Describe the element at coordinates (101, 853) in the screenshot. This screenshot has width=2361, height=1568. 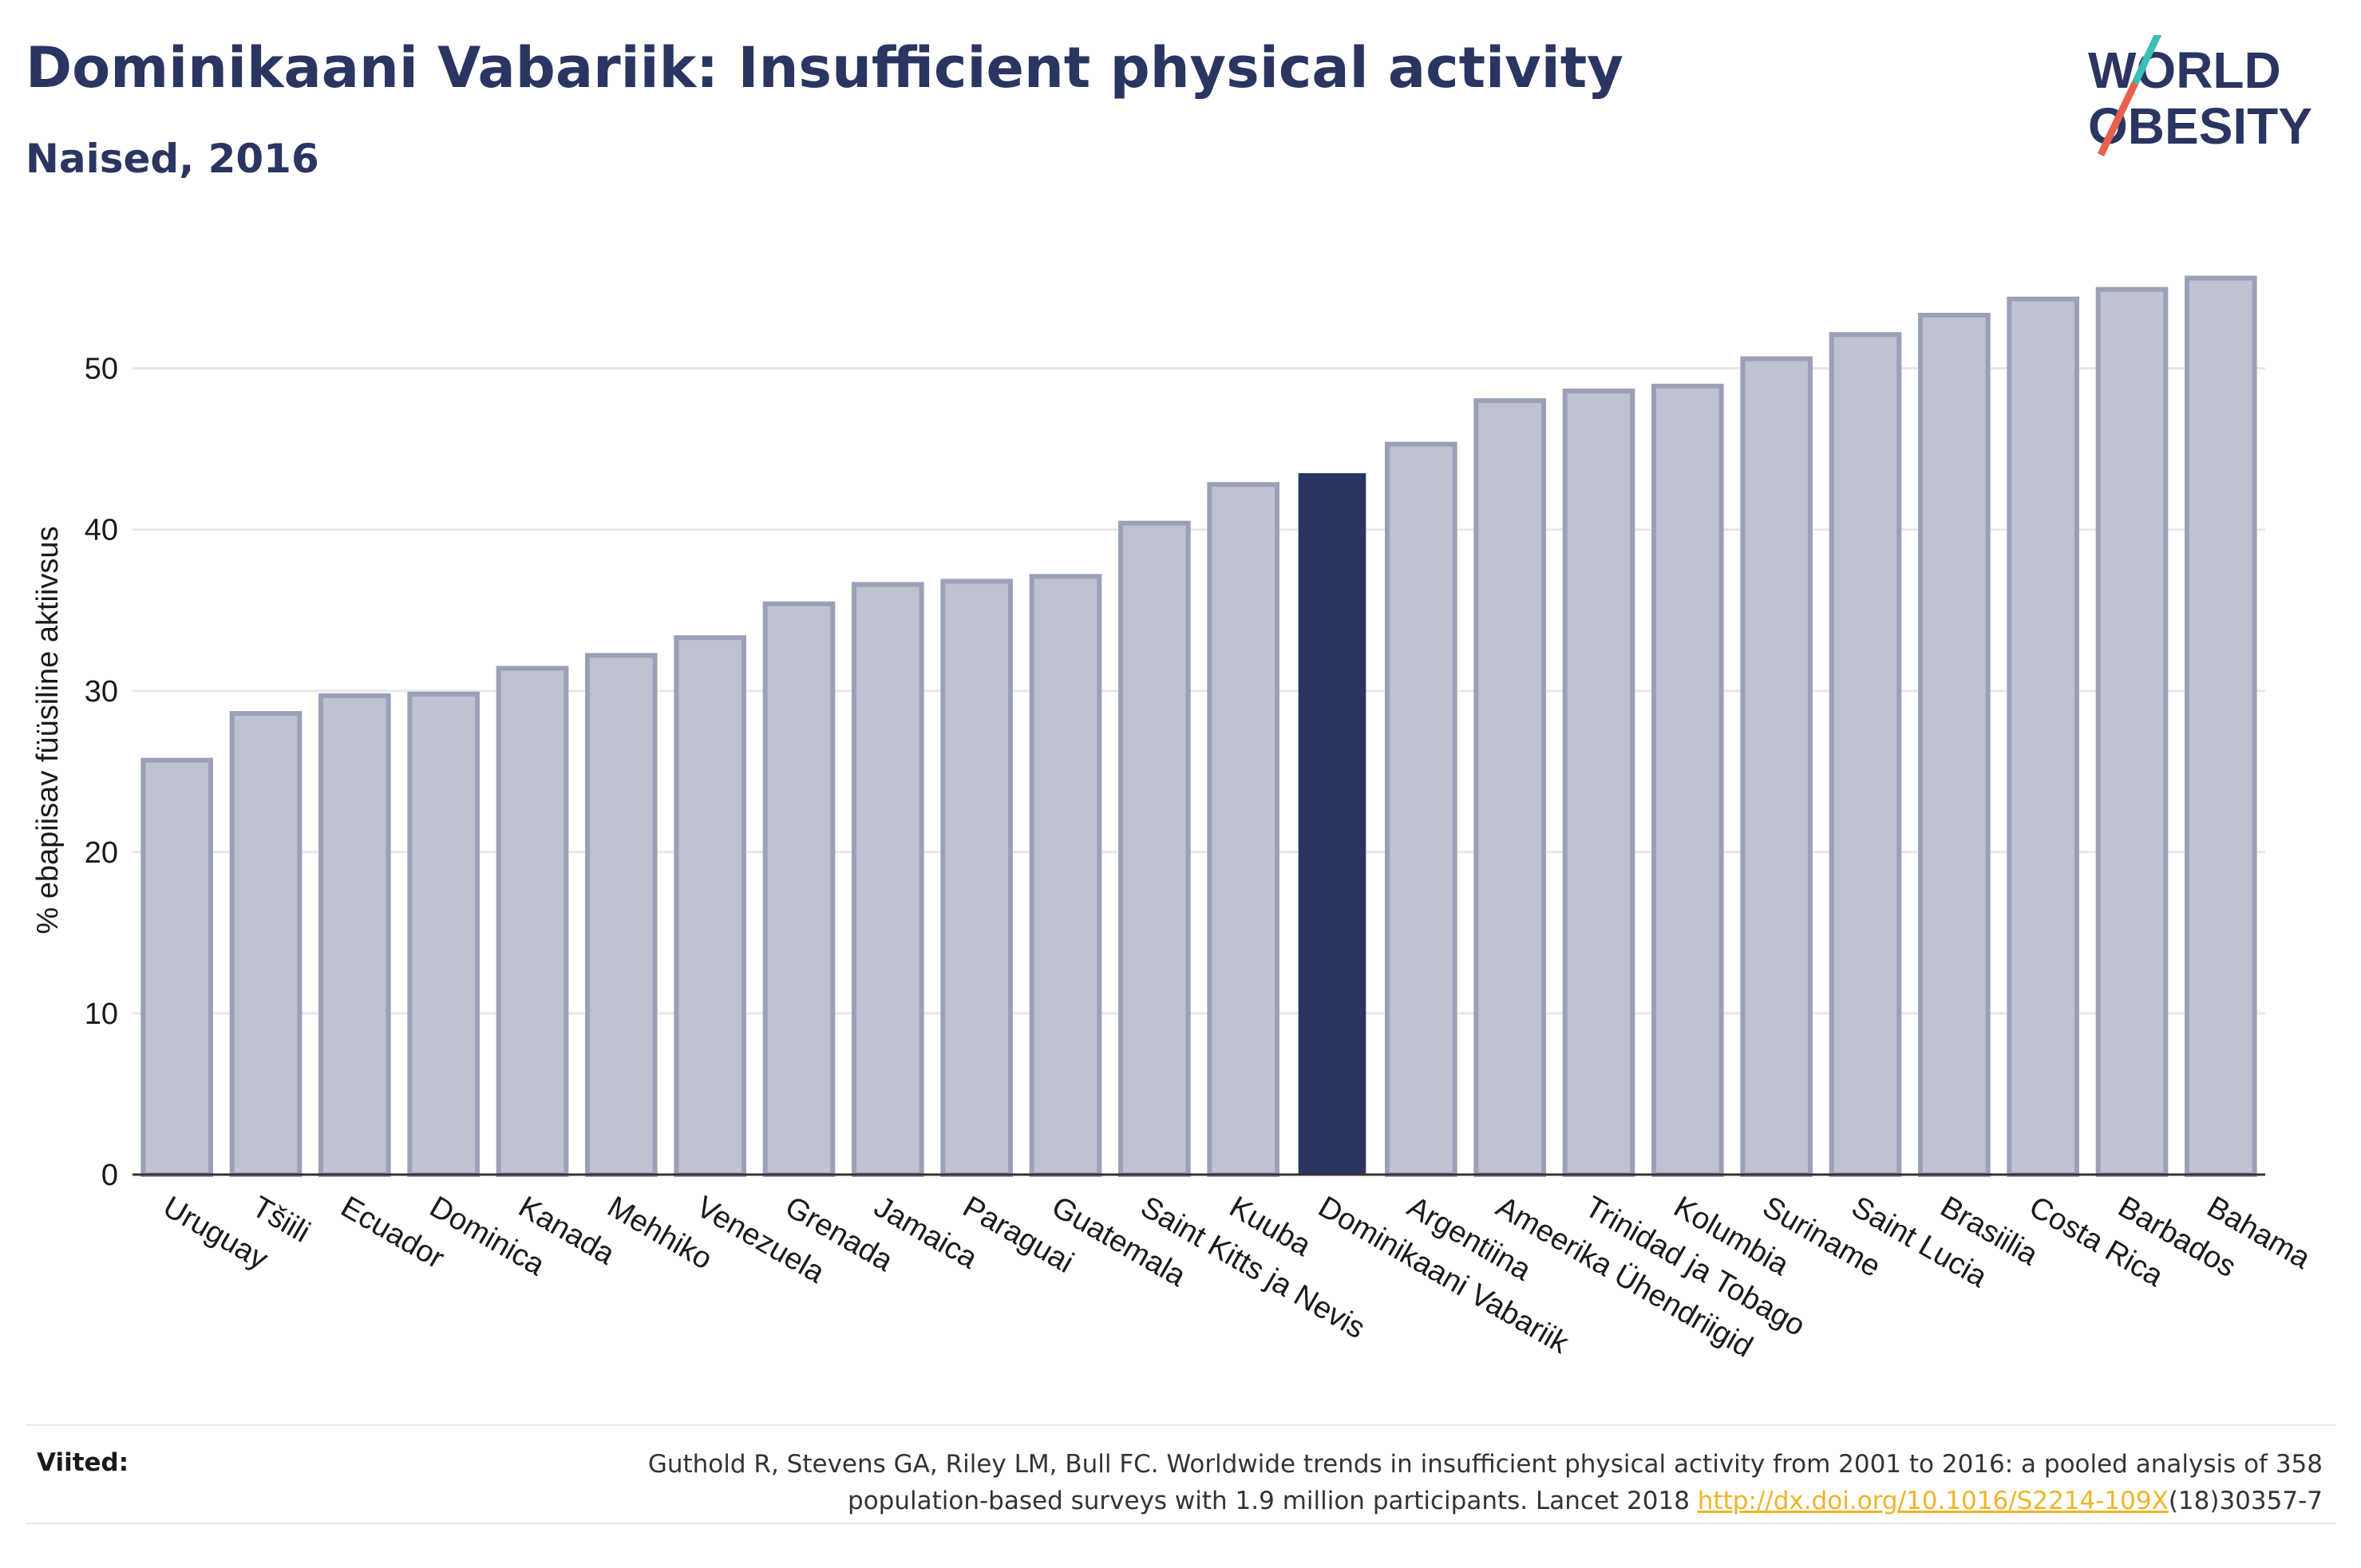
I see `y-tick-label: 20` at that location.